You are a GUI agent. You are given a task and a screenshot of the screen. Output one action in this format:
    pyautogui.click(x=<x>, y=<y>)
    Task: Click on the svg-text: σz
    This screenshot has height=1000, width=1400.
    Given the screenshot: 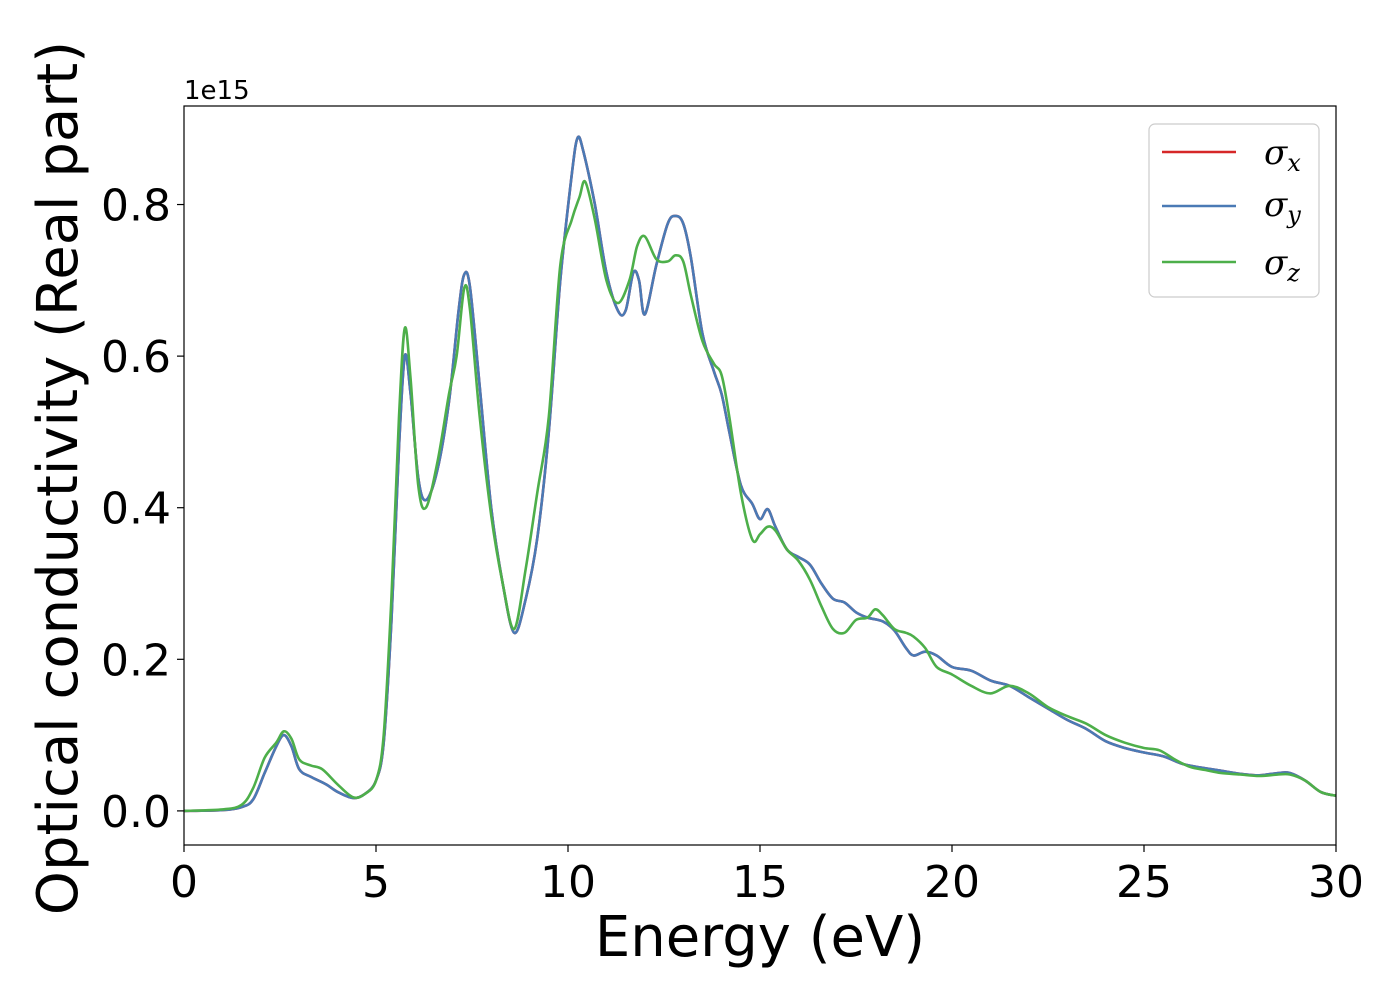 What is the action you would take?
    pyautogui.click(x=1282, y=265)
    